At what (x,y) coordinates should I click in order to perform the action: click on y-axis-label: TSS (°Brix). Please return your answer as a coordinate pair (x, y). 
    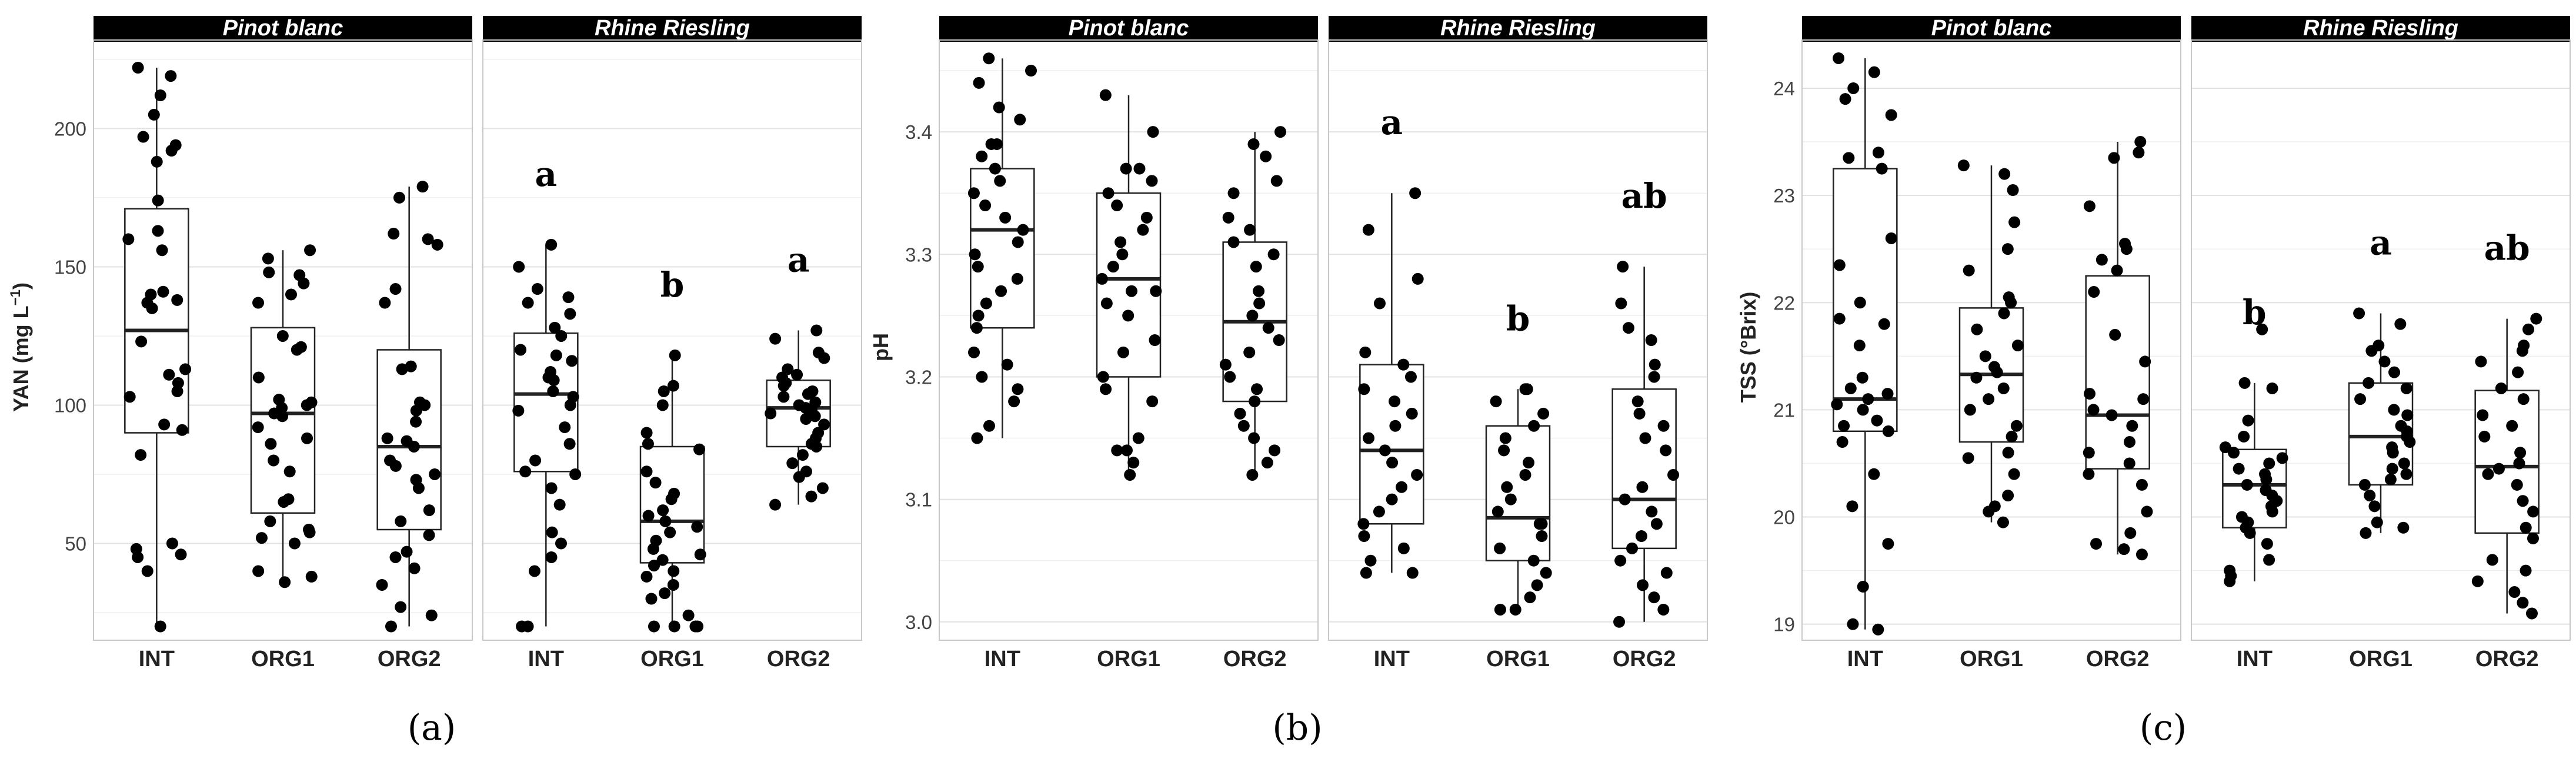
    Looking at the image, I should click on (1748, 347).